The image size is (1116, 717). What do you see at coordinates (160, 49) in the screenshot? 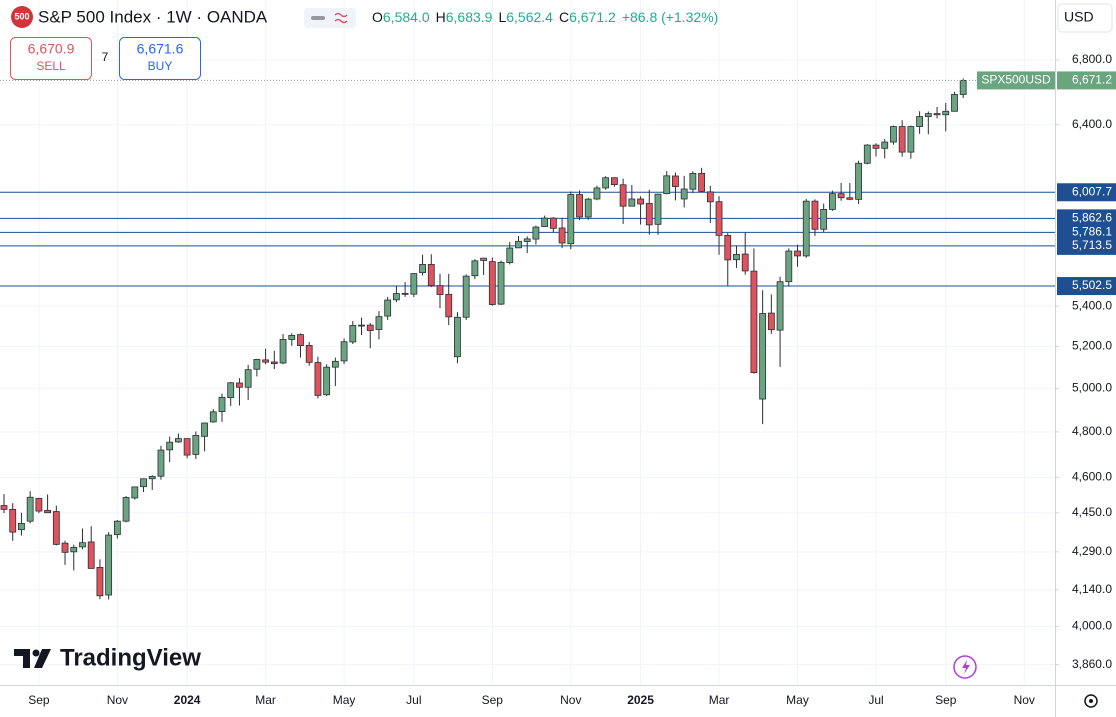
I see `buy-price: 6,671.6` at bounding box center [160, 49].